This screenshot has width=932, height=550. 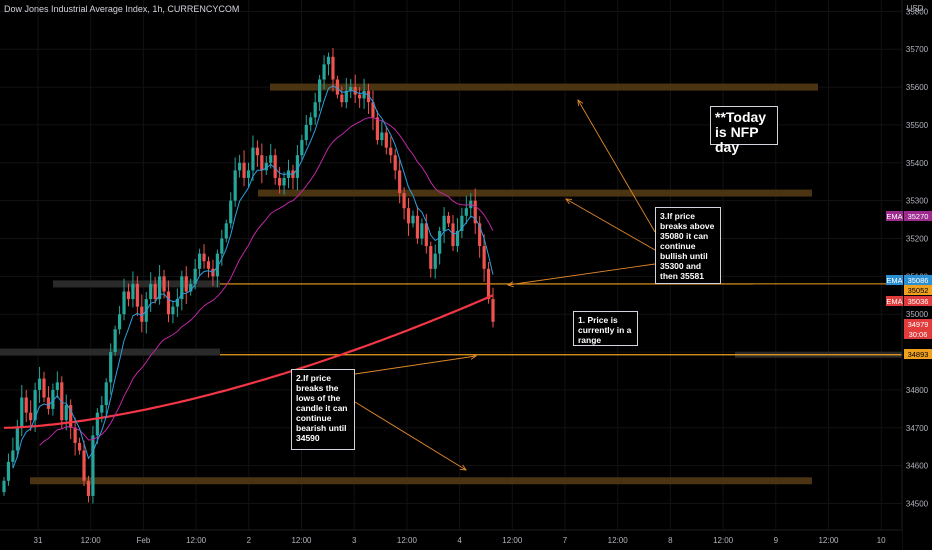 What do you see at coordinates (249, 540) in the screenshot?
I see `time-tick-label: 2` at bounding box center [249, 540].